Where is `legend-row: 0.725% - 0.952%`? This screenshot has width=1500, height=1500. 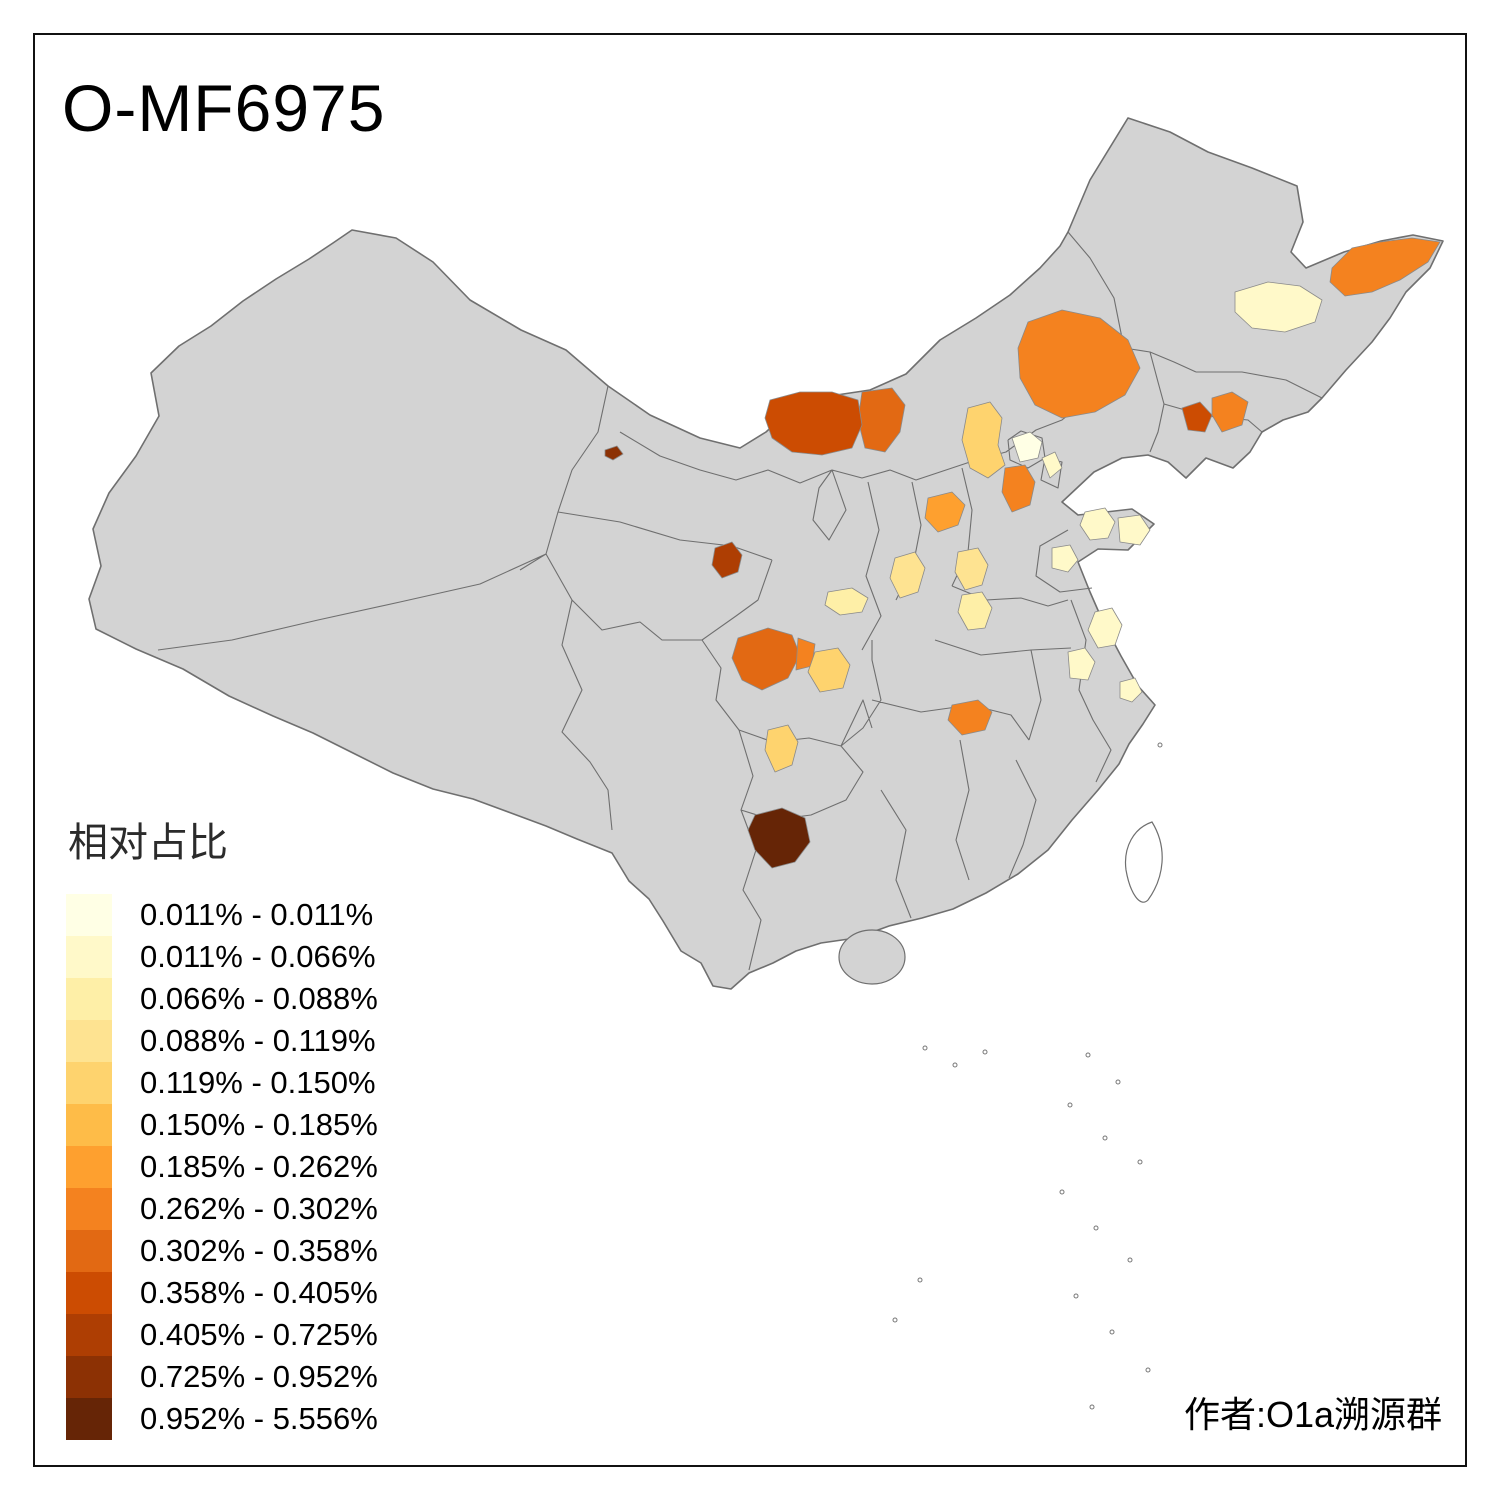
legend-row: 0.725% - 0.952% is located at coordinates (222, 1377).